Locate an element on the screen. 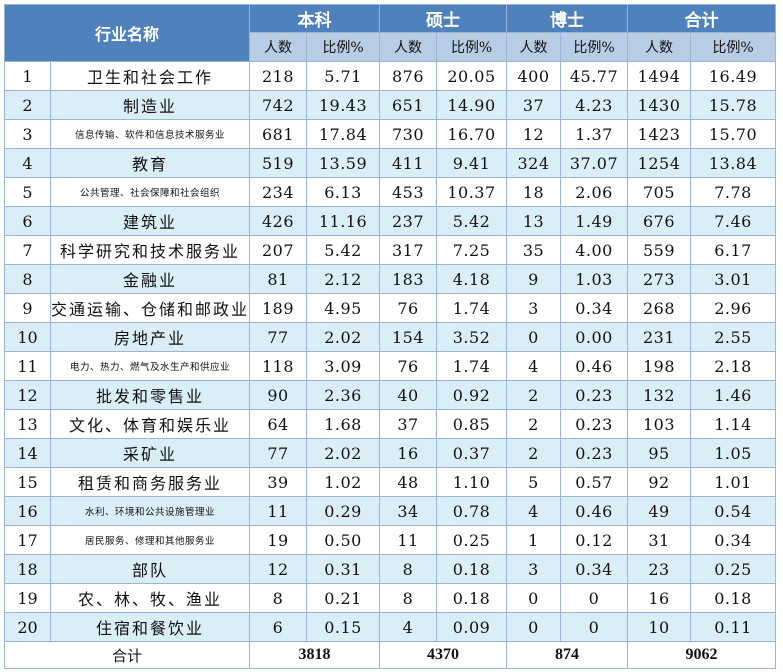 The image size is (783, 672). row-number: 16 is located at coordinates (27, 511).